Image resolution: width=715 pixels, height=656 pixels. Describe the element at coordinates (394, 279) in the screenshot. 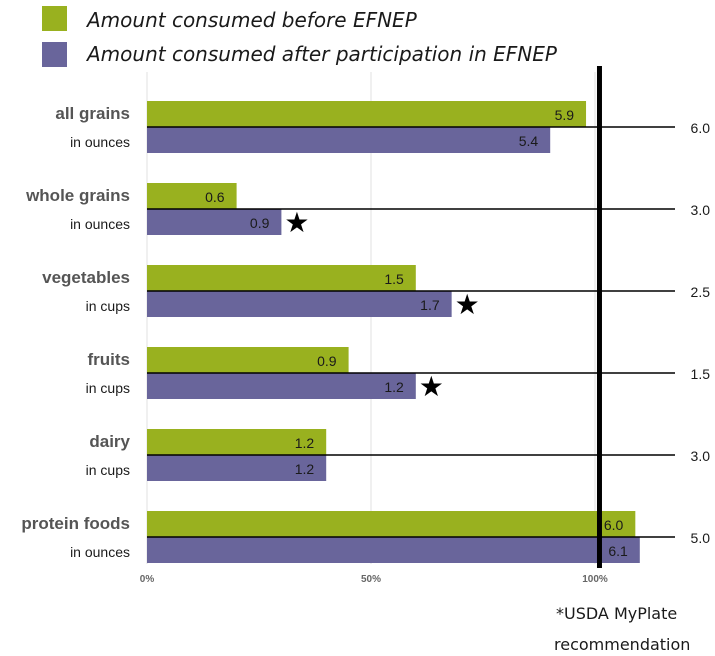

I see `value-label-before-2: 1.5` at that location.